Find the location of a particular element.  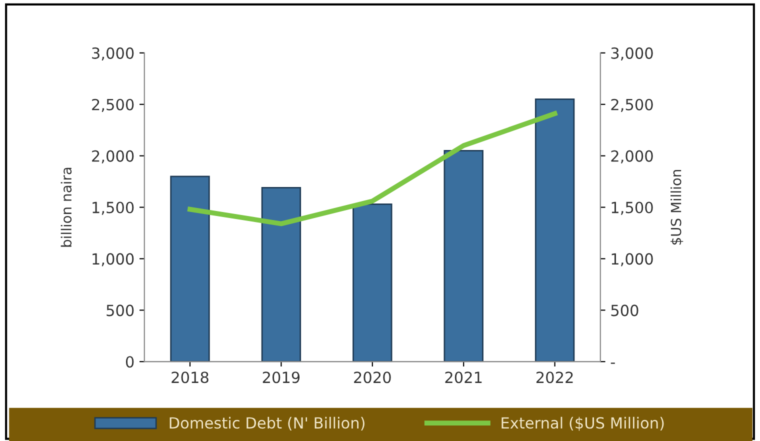

y-tick-label: 3,000 is located at coordinates (113, 53).